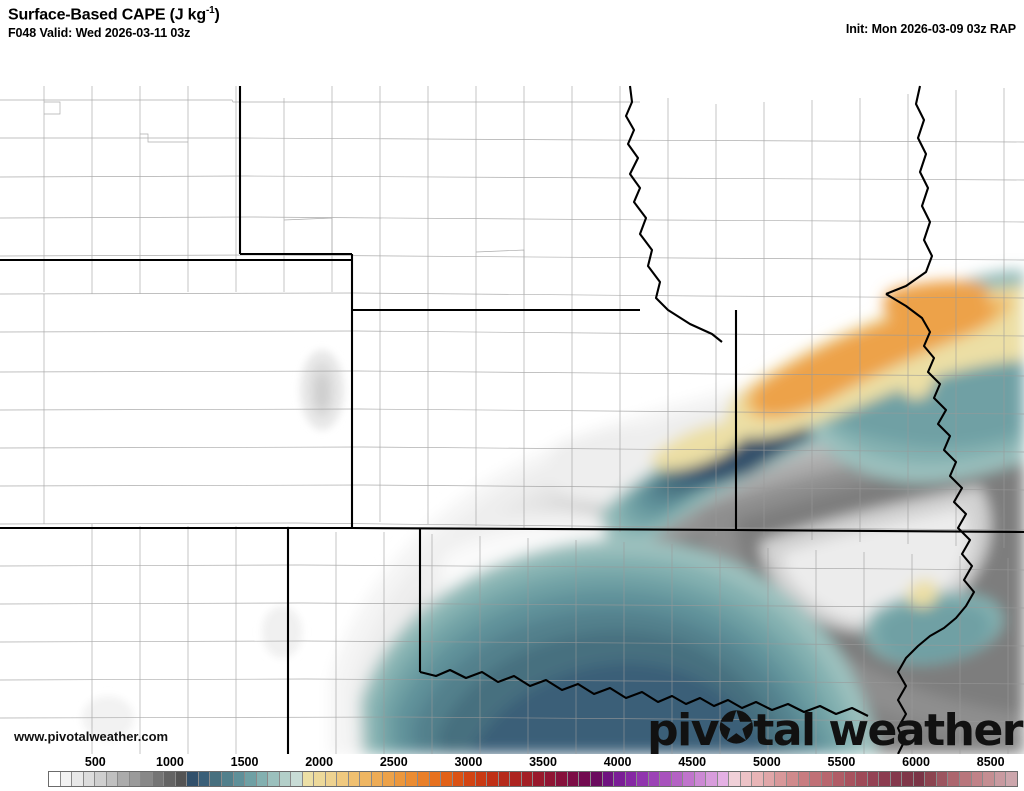 The width and height of the screenshot is (1024, 791). Describe the element at coordinates (736, 728) in the screenshot. I see `gear-icon: ✪` at that location.